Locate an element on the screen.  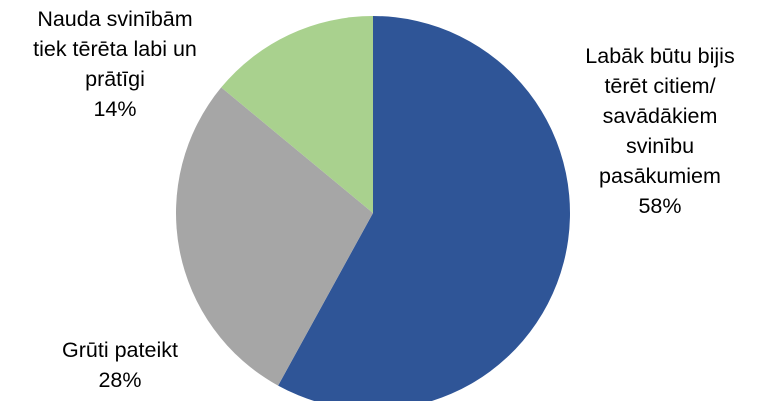
slice-value-label: 14% is located at coordinates (114, 109).